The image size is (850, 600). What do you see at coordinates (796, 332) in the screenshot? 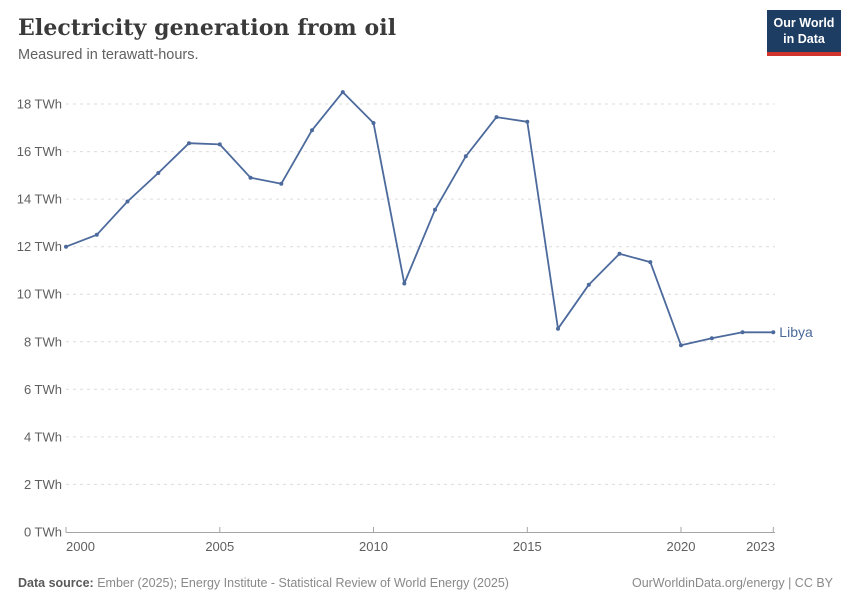
I see `series-label: Libya` at bounding box center [796, 332].